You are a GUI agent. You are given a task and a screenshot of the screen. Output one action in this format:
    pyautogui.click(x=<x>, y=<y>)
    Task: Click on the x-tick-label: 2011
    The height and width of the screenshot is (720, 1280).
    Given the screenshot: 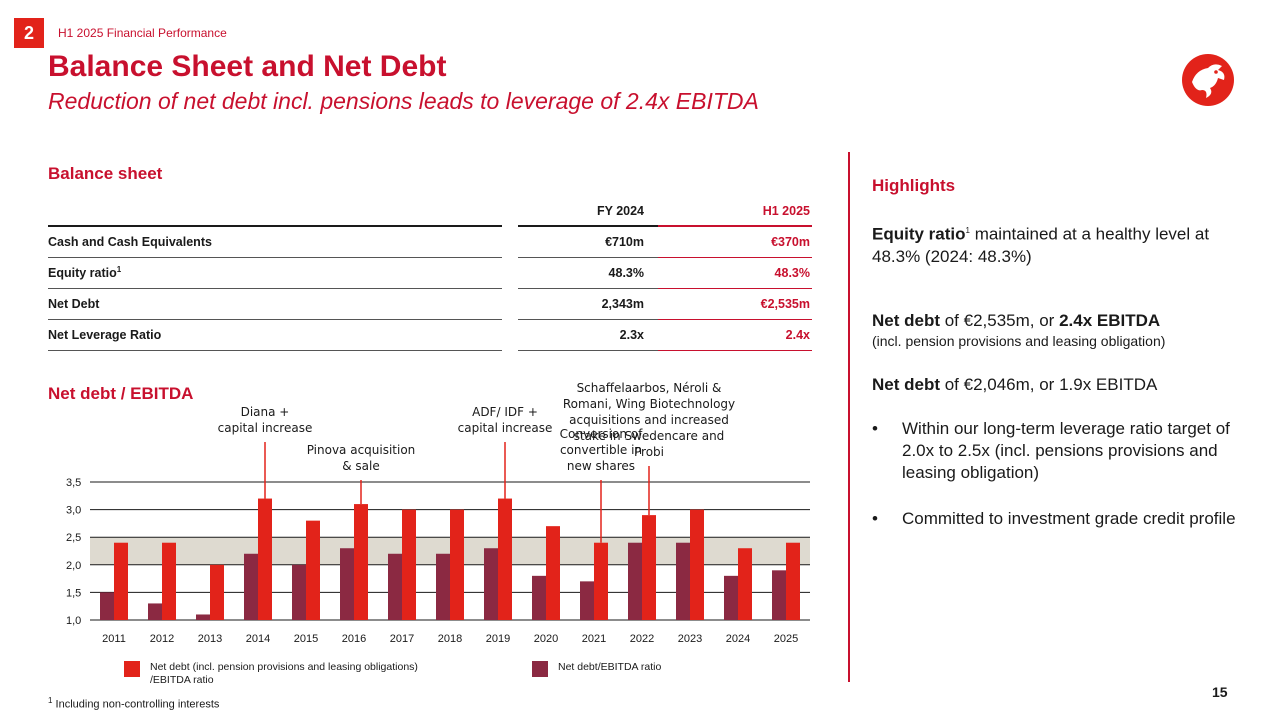 What is the action you would take?
    pyautogui.click(x=114, y=639)
    